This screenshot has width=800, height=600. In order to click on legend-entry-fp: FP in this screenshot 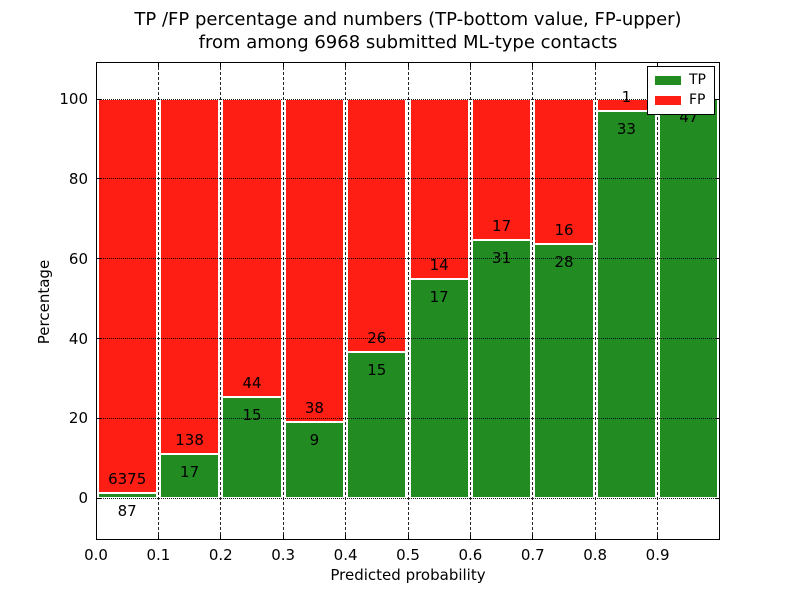, I will do `click(680, 100)`.